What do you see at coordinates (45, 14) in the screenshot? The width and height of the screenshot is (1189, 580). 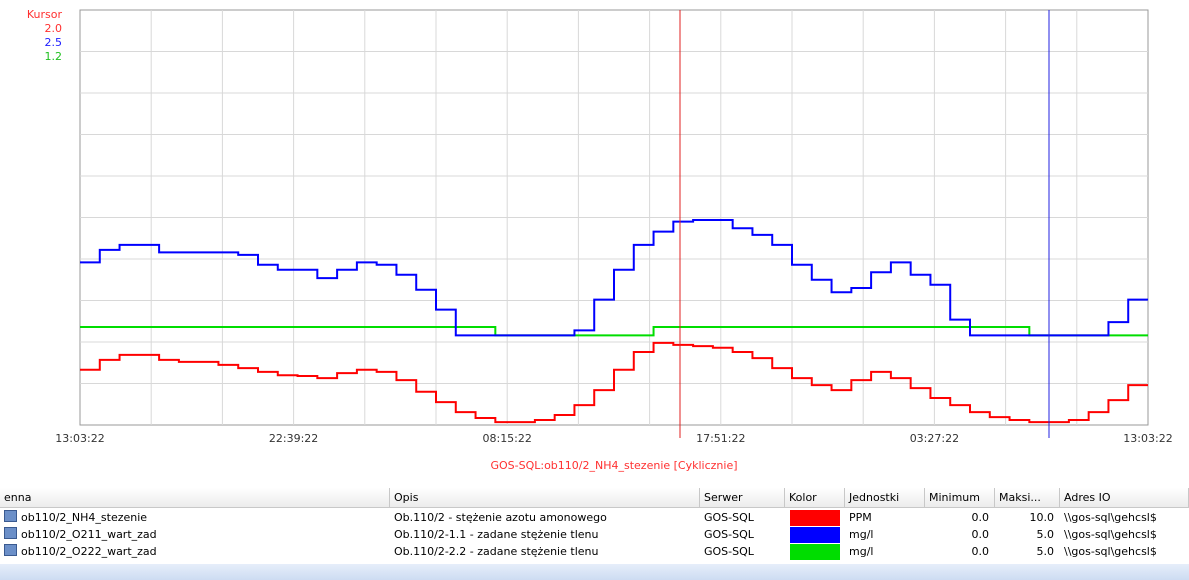 I see `cursor-label: Kursor` at bounding box center [45, 14].